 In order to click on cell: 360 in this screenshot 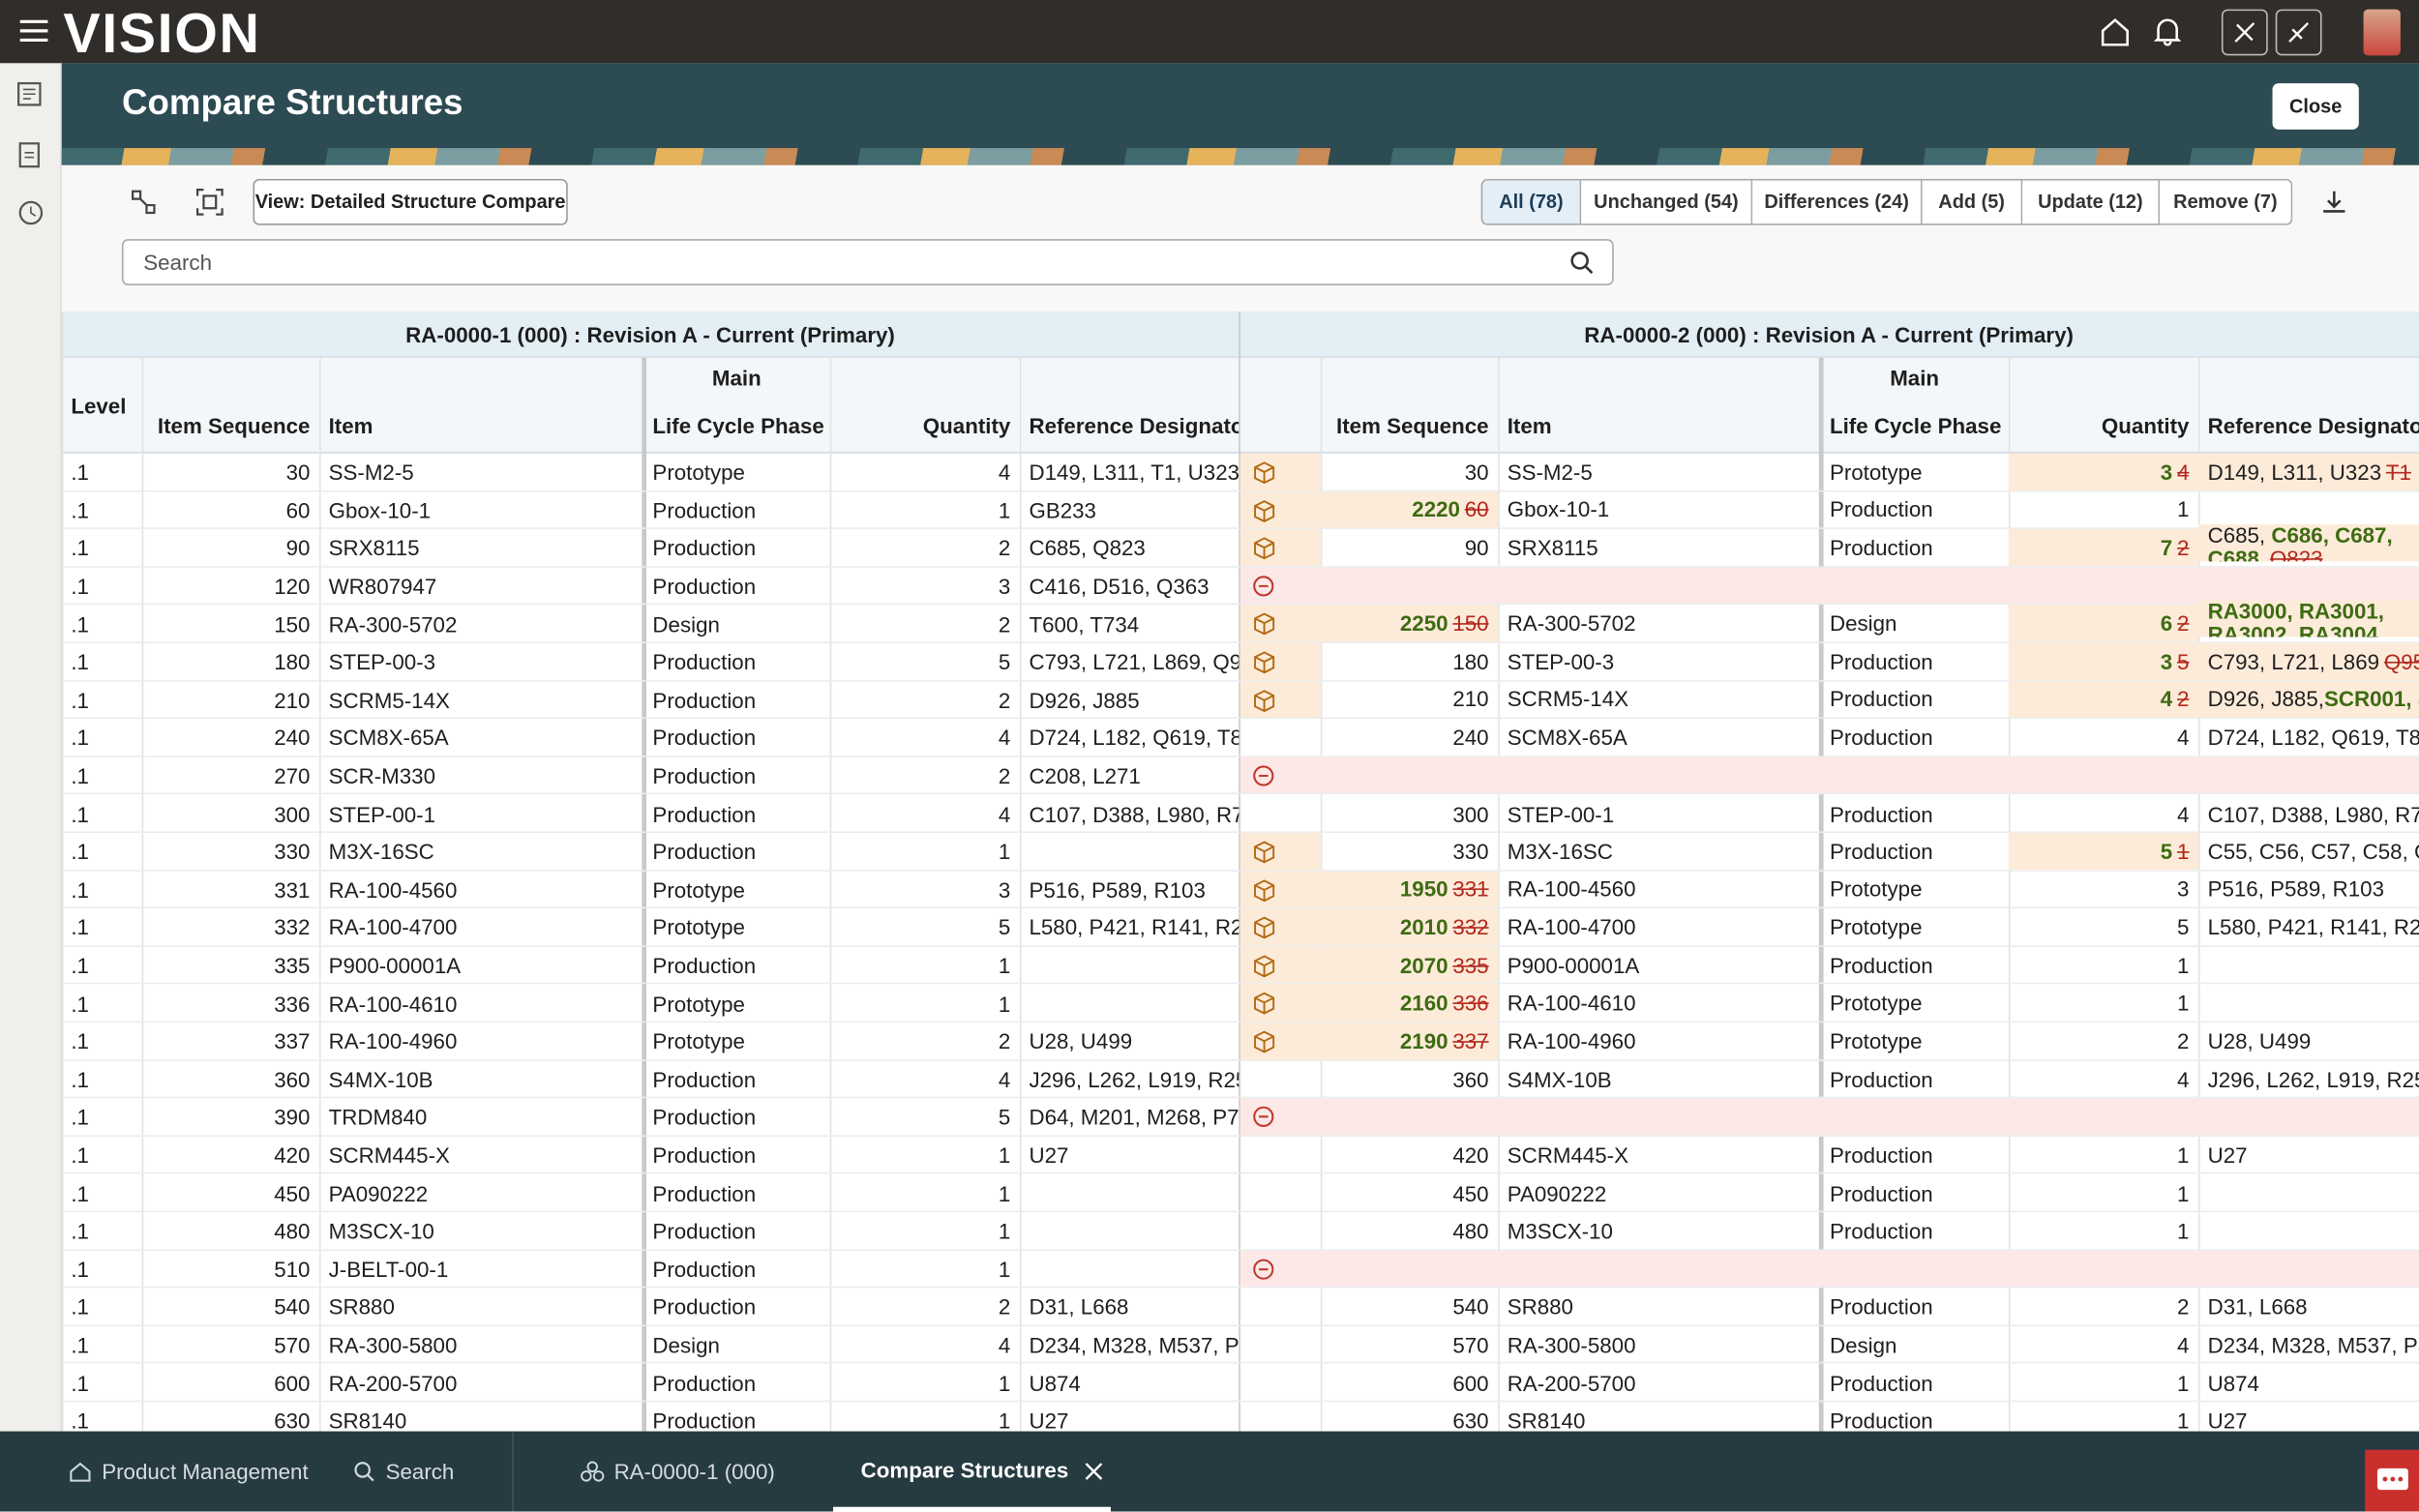, I will do `click(293, 1080)`.